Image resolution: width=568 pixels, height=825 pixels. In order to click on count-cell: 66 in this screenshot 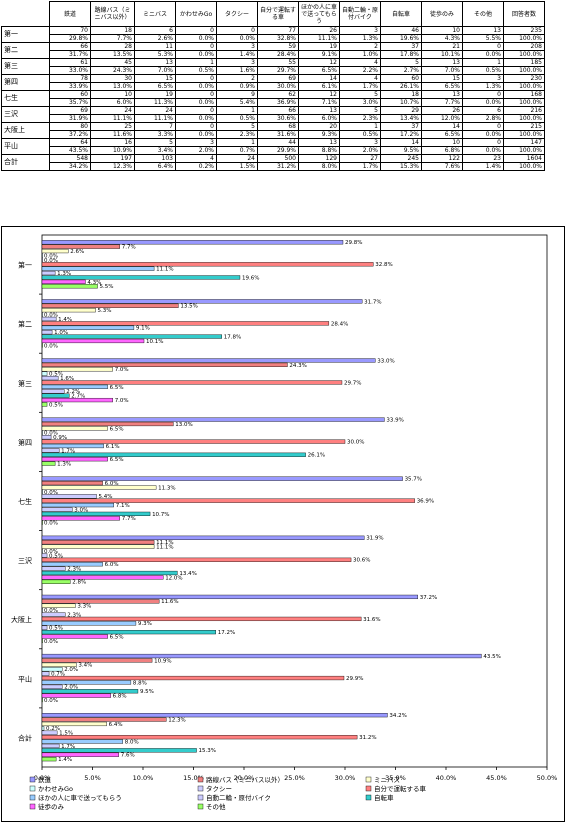, I will do `click(278, 110)`.